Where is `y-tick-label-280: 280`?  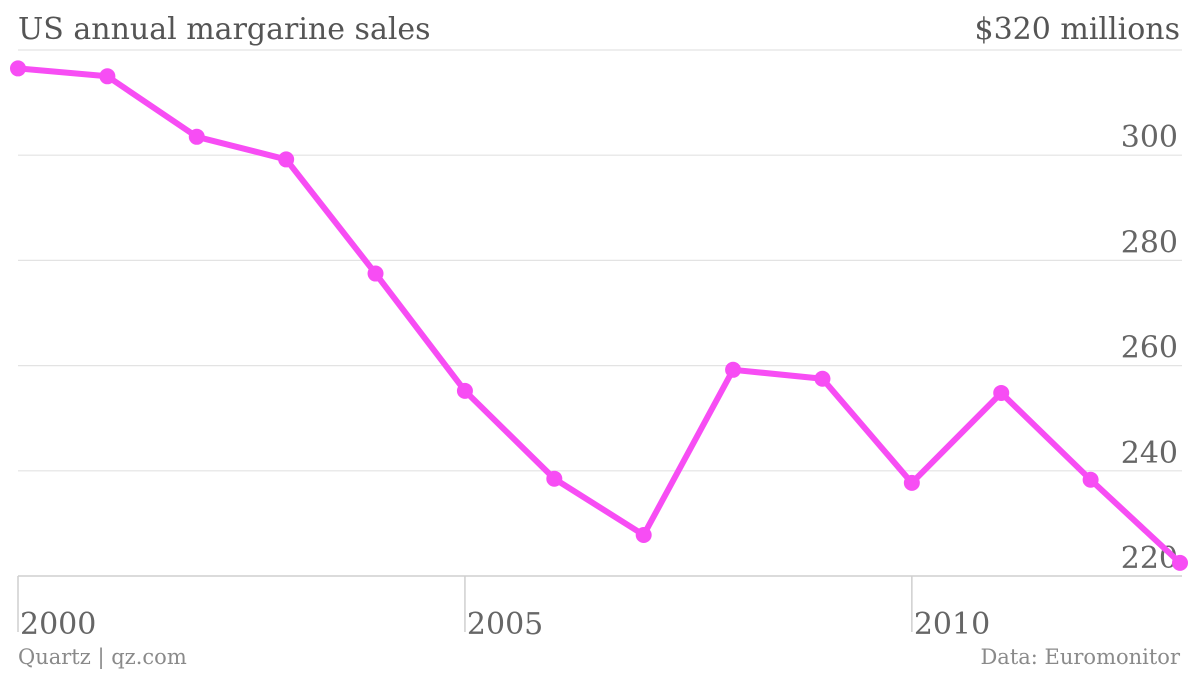 y-tick-label-280: 280 is located at coordinates (1149, 242).